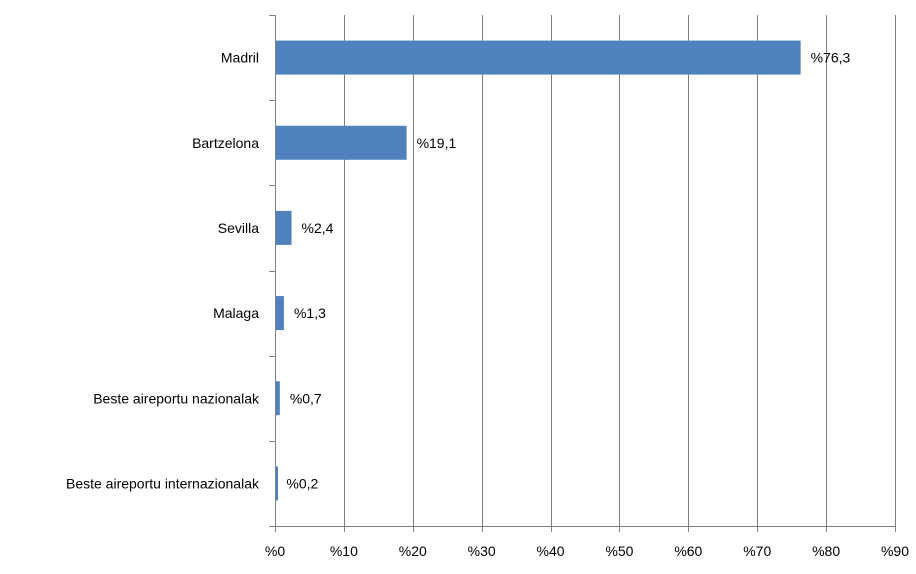 This screenshot has height=574, width=916. I want to click on x-tick-label-5: %50, so click(619, 551).